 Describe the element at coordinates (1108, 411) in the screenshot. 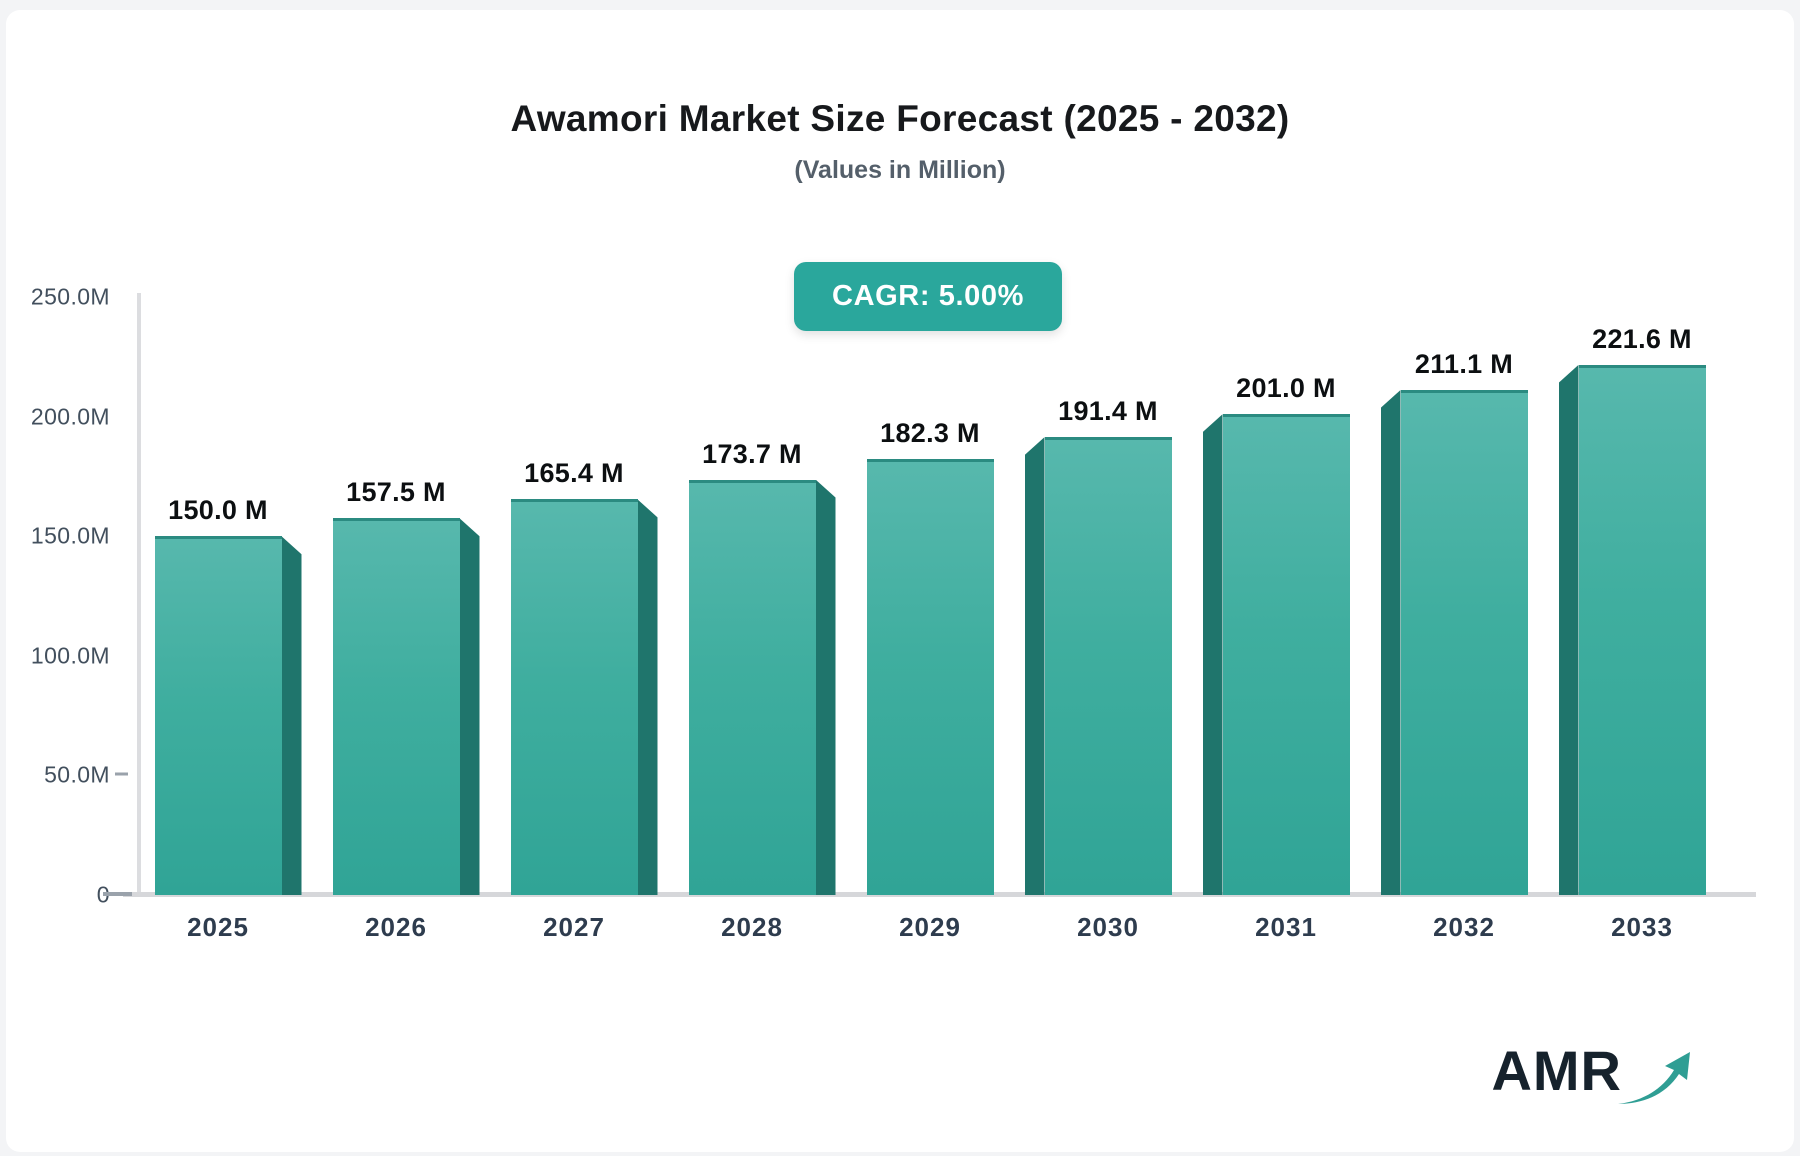

I see `bar-value-label-2030: 191.4 M` at that location.